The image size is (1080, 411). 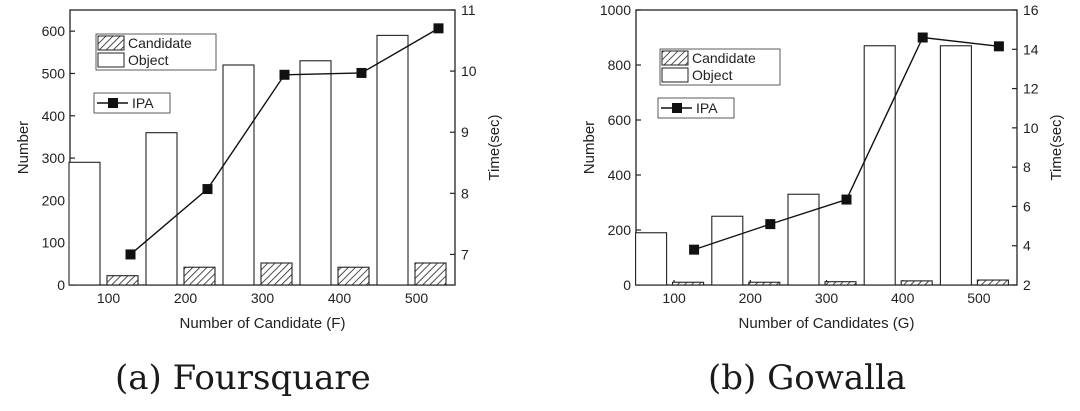 What do you see at coordinates (465, 254) in the screenshot?
I see `y2-tick-label: 7` at bounding box center [465, 254].